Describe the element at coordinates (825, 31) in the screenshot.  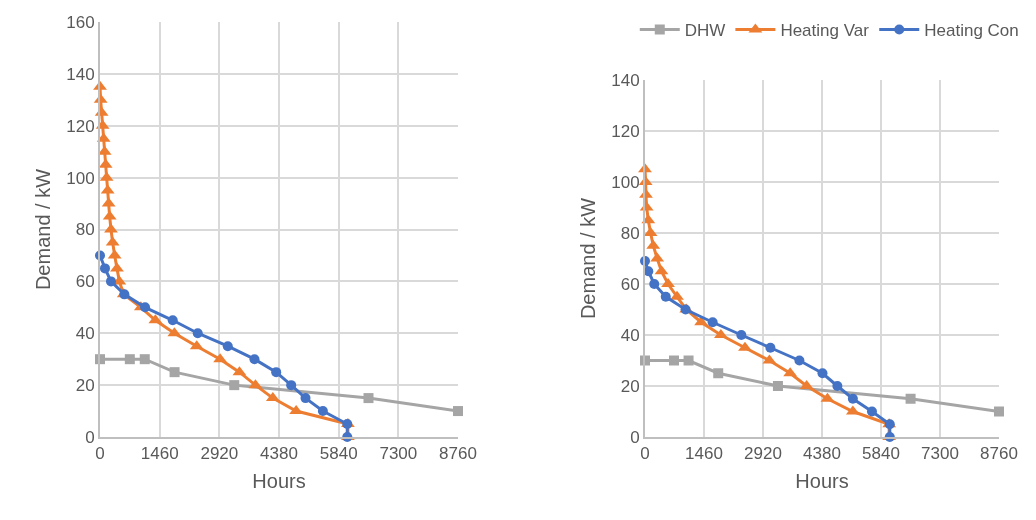
I see `legend-label: Heating Var` at that location.